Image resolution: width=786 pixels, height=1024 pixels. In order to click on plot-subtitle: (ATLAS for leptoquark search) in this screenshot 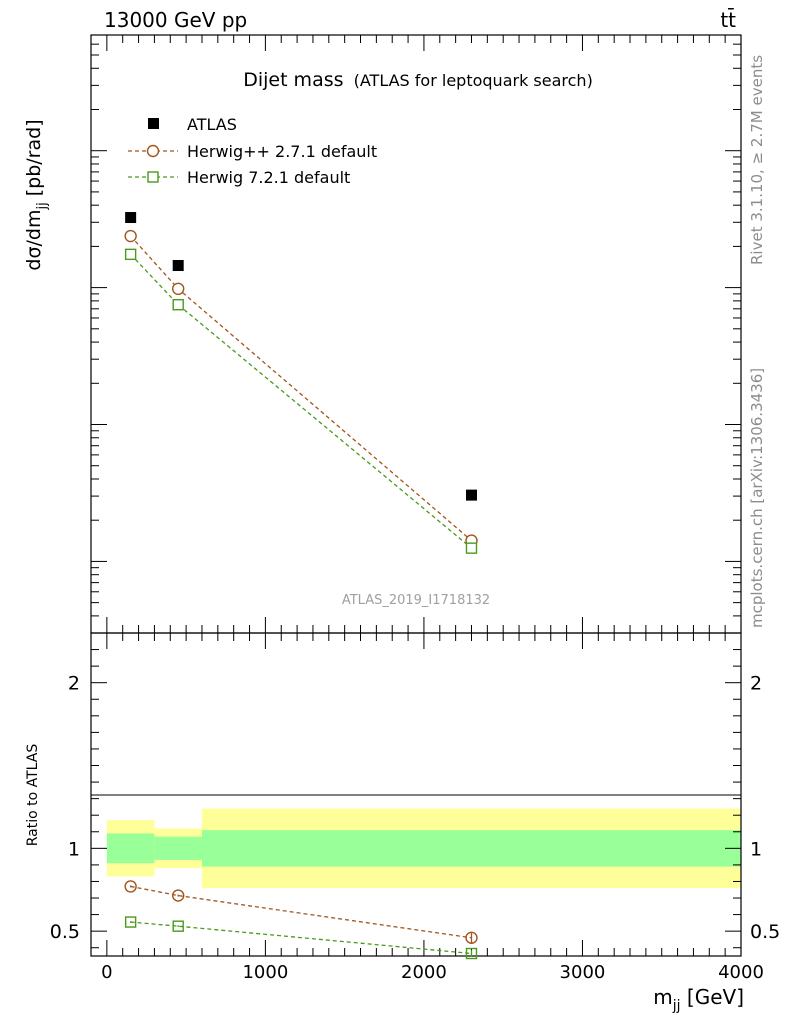, I will do `click(473, 80)`.